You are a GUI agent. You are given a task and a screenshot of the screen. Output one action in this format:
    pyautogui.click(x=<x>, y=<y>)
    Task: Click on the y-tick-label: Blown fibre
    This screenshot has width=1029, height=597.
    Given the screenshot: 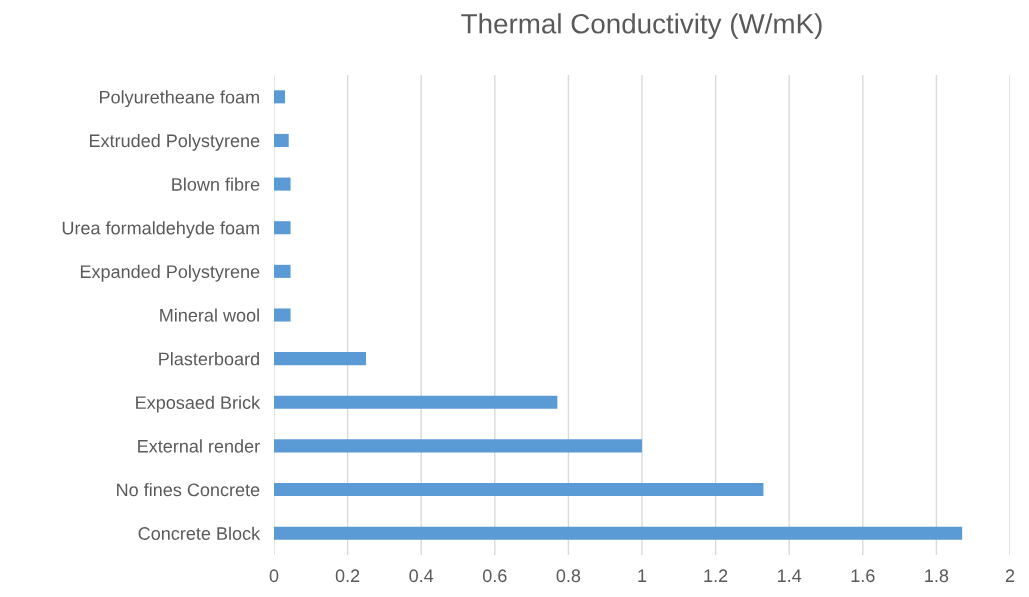 What is the action you would take?
    pyautogui.click(x=216, y=184)
    